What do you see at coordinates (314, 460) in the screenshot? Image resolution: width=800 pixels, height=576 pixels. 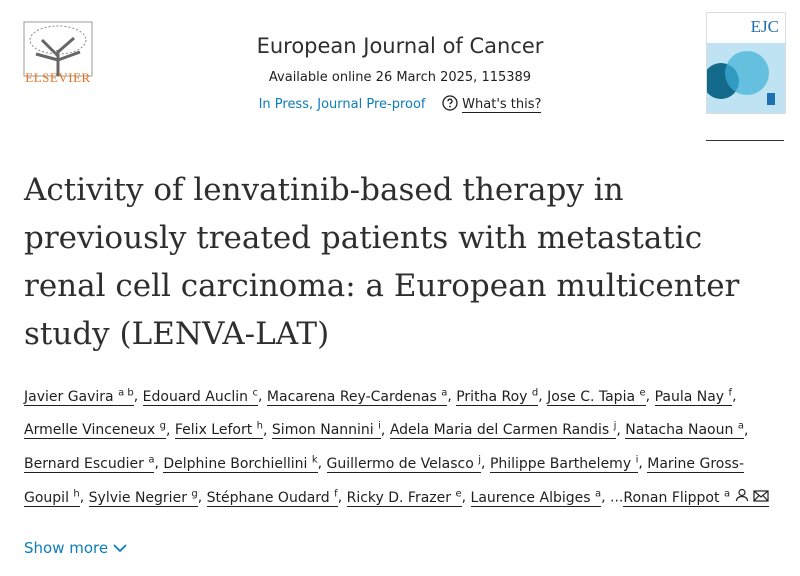 I see `affiliation: k` at bounding box center [314, 460].